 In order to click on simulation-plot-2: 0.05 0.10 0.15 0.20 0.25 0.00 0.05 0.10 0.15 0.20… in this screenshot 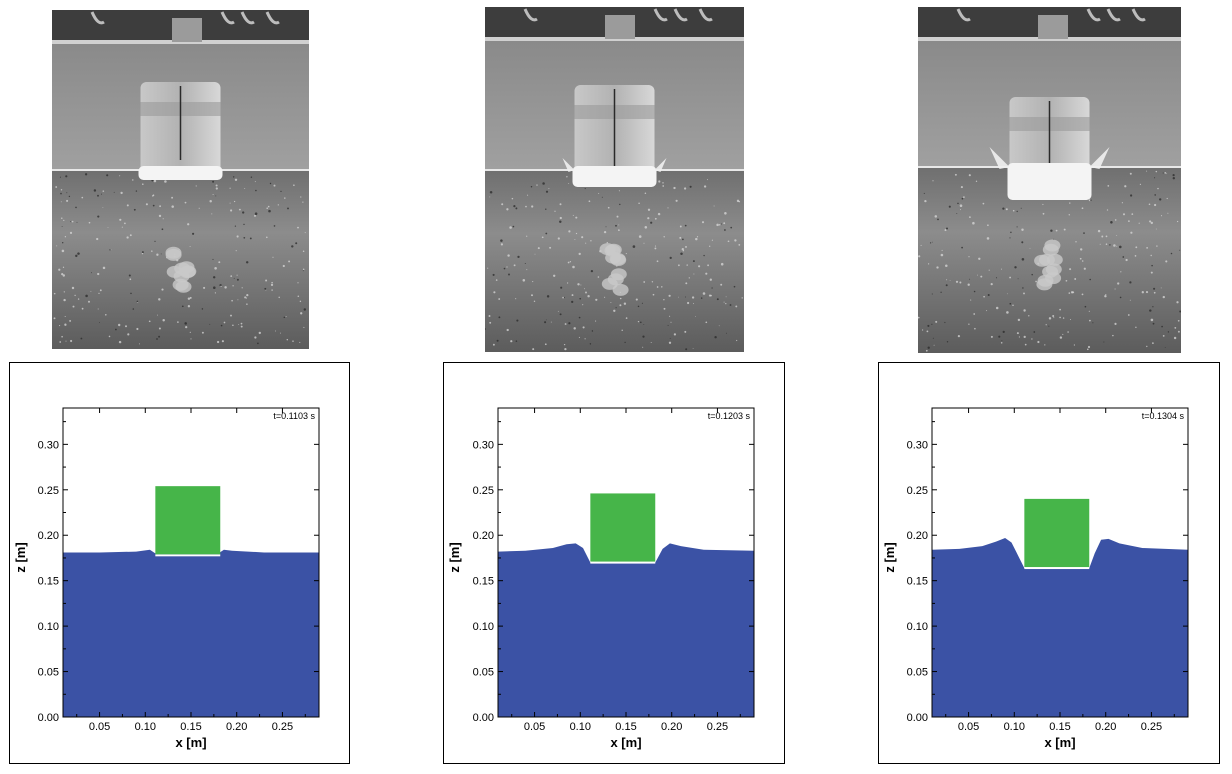, I will do `click(614, 563)`.